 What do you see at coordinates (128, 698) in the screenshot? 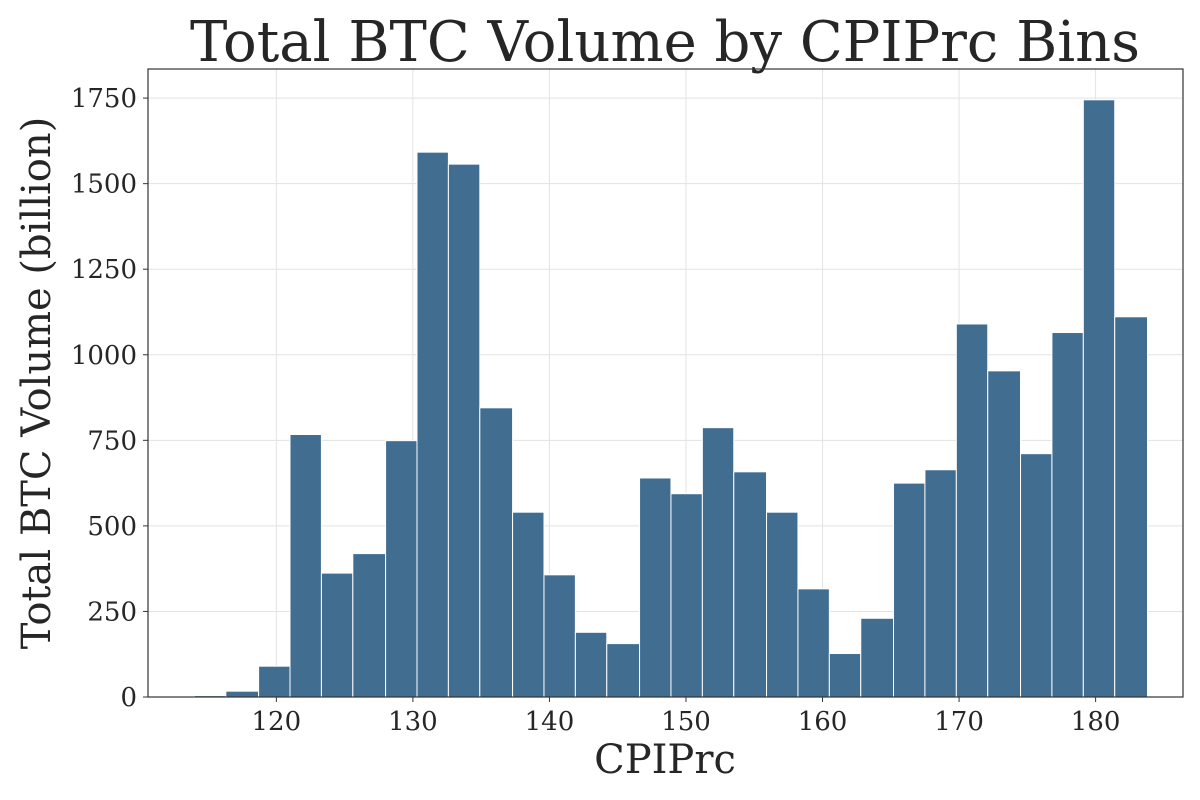
I see `y-tick-label: 0` at bounding box center [128, 698].